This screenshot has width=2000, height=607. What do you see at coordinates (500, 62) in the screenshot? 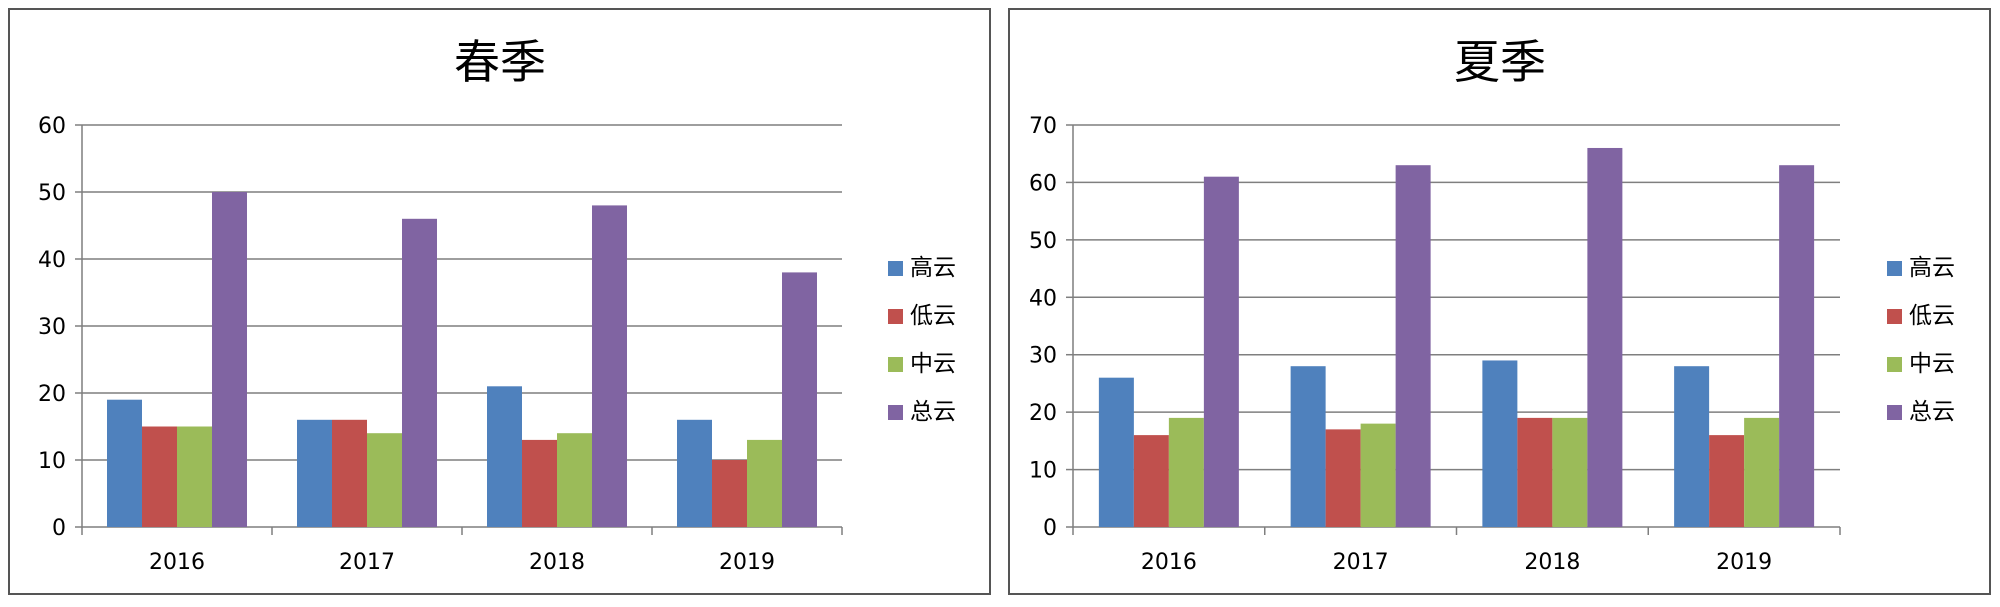
I see `chart-title: 春季` at bounding box center [500, 62].